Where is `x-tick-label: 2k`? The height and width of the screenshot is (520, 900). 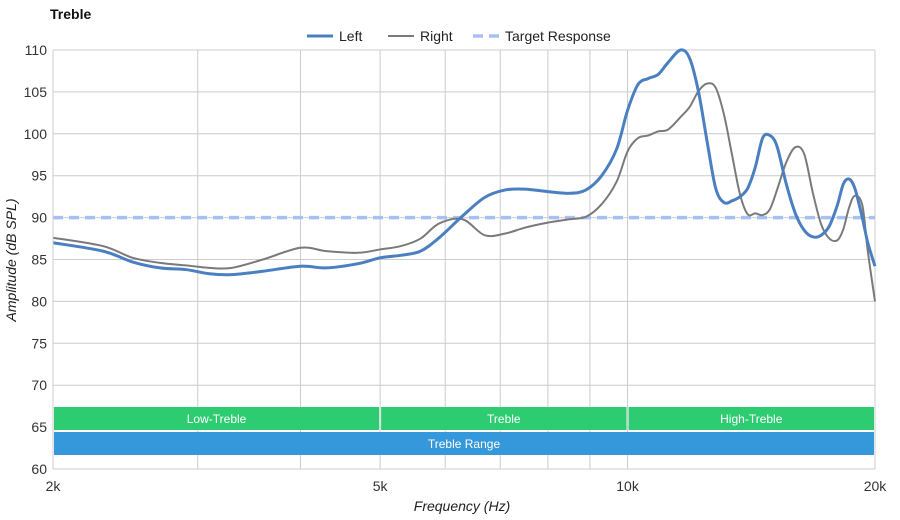
x-tick-label: 2k is located at coordinates (54, 486).